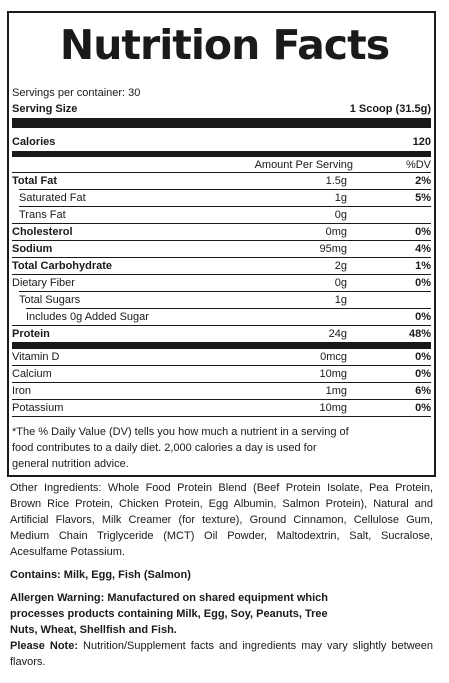 The width and height of the screenshot is (449, 683). I want to click on nutrient-daily-value: 4%, so click(423, 249).